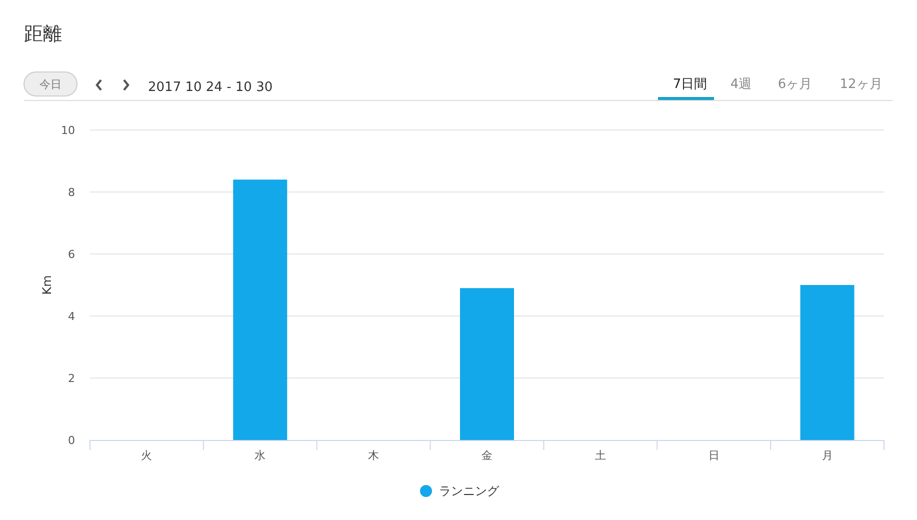  I want to click on x-tick-label: 土, so click(600, 455).